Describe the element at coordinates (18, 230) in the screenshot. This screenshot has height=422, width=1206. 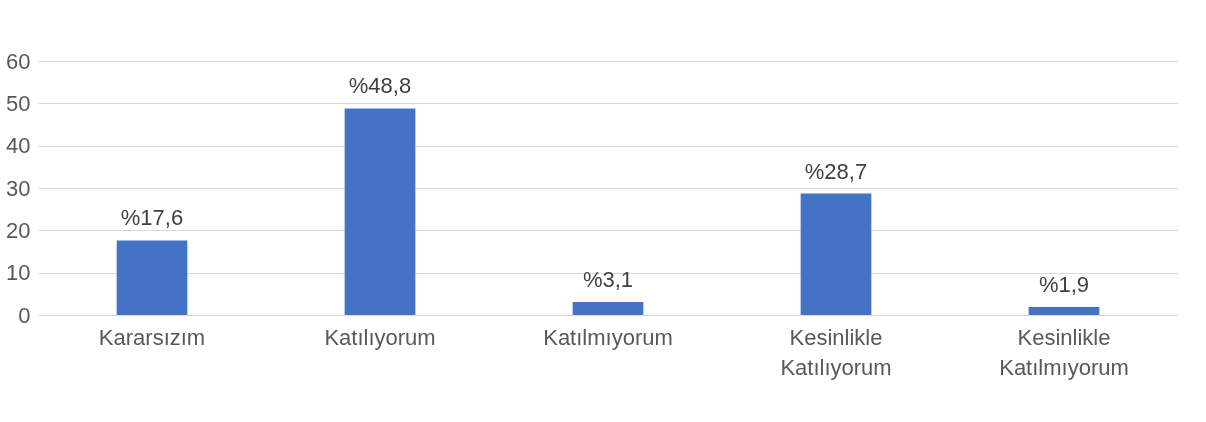
I see `y-tick-label: 20` at that location.